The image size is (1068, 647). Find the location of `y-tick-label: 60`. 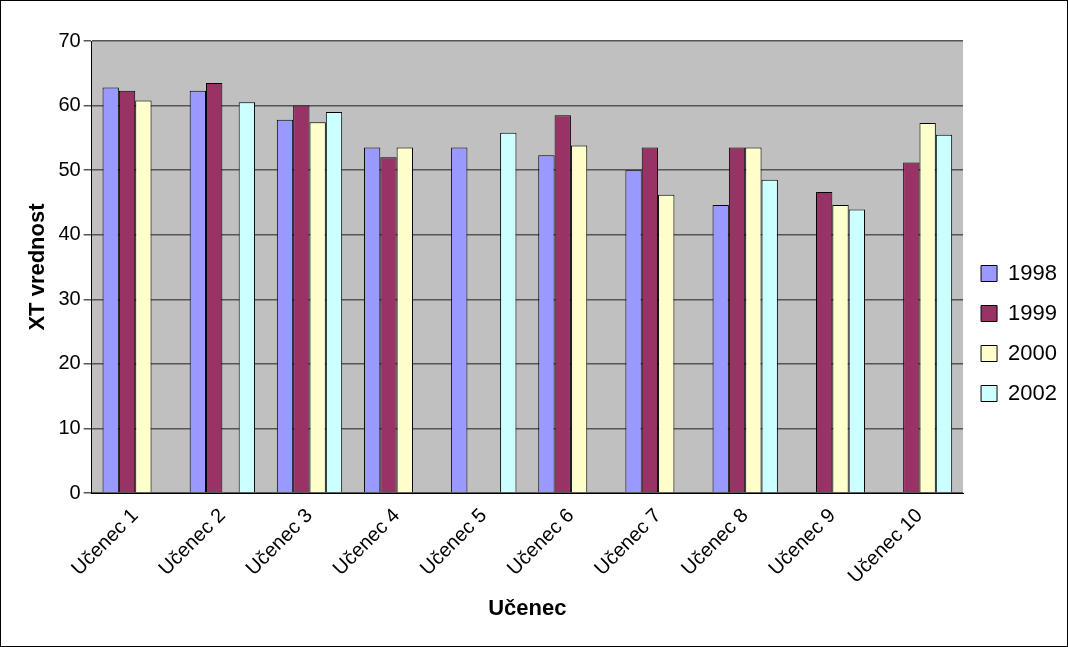

y-tick-label: 60 is located at coordinates (69, 104).